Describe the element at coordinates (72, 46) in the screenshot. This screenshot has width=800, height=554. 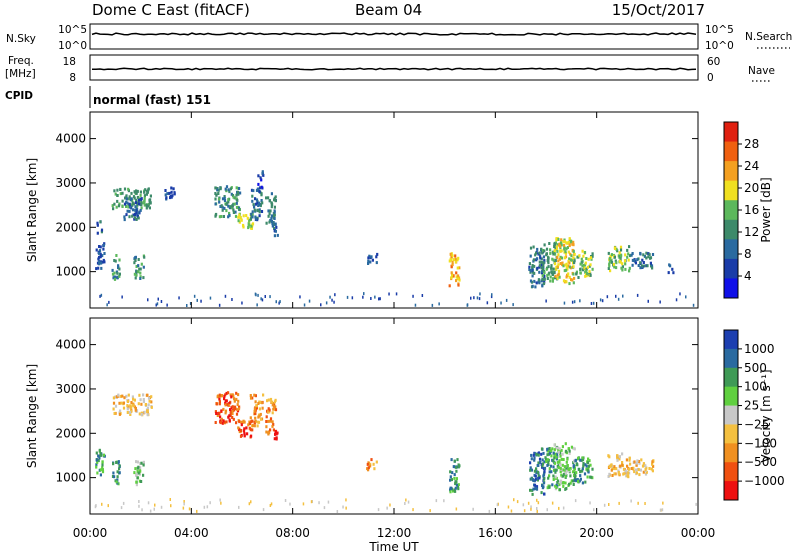
I see `sky-left-tick-bottom: 10^0` at that location.